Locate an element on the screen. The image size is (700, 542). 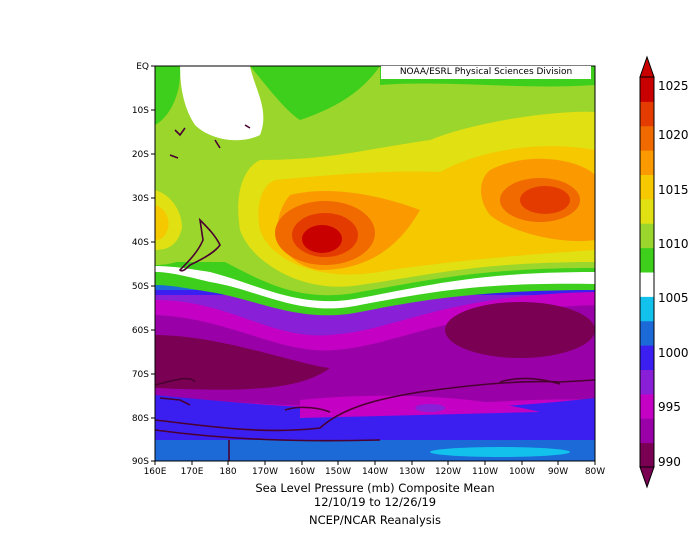
lon-label: 120W is located at coordinates (448, 472).